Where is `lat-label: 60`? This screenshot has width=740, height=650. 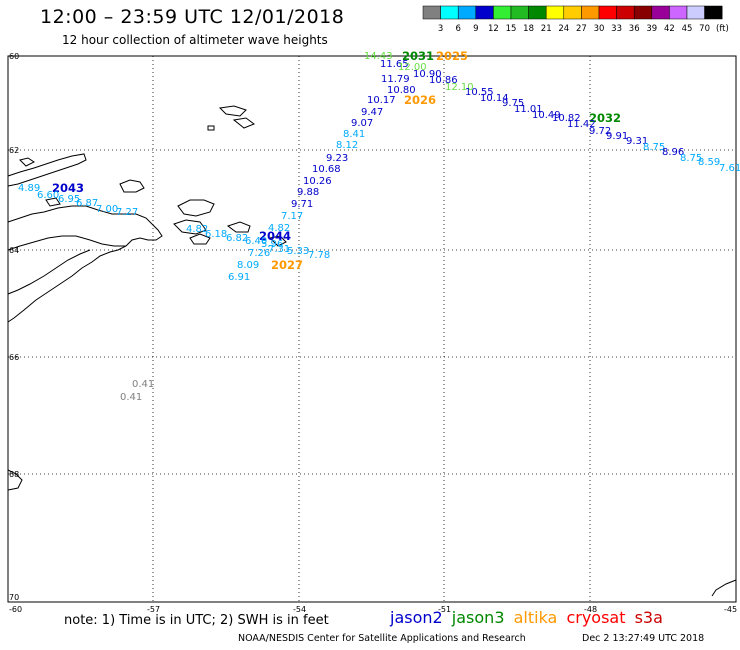
lat-label: 60 is located at coordinates (14, 56).